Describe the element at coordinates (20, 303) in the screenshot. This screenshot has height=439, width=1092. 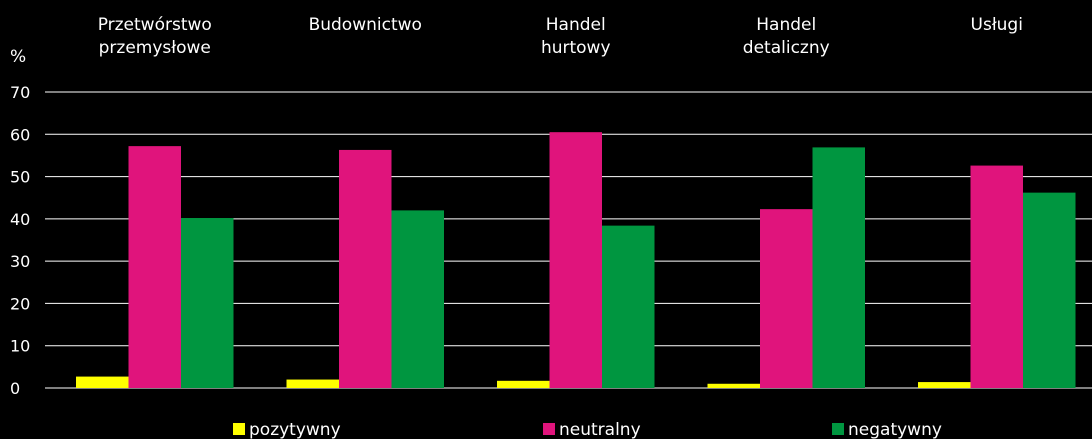
I see `y-tick-label: 20` at that location.